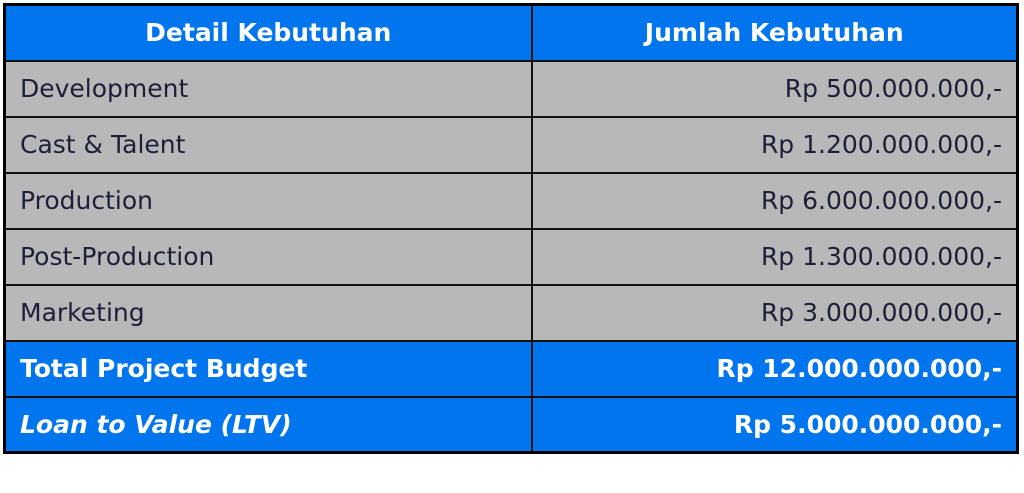 This screenshot has width=1024, height=493. Describe the element at coordinates (268, 256) in the screenshot. I see `item-cell: Post-Production` at that location.